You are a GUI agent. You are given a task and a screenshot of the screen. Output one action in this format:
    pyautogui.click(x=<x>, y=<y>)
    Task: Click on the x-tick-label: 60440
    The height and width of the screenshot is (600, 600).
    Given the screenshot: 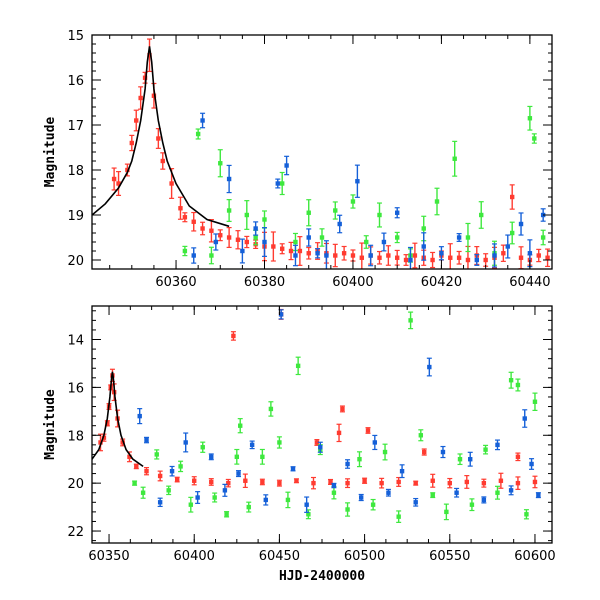 What is the action you would take?
    pyautogui.click(x=529, y=282)
    